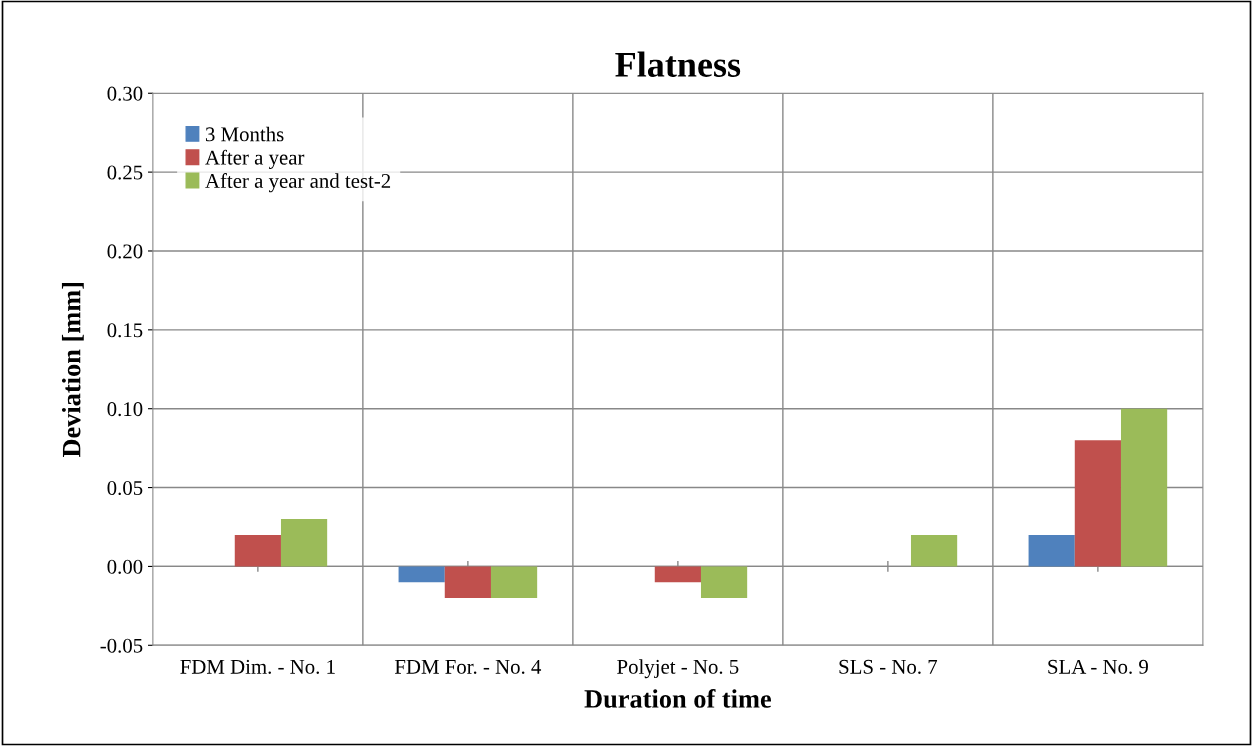 This screenshot has width=1253, height=746. I want to click on y-tick-label: 0.10, so click(125, 409).